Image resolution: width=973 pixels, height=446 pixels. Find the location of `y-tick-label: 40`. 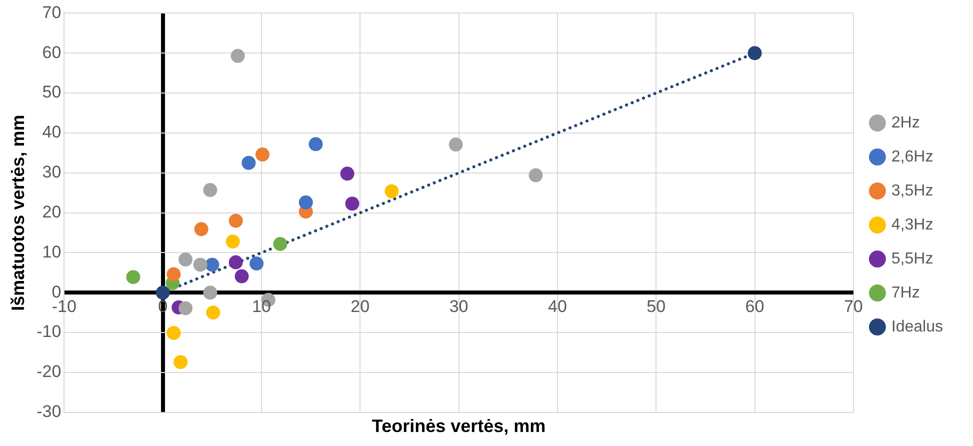

y-tick-label: 40 is located at coordinates (52, 132).